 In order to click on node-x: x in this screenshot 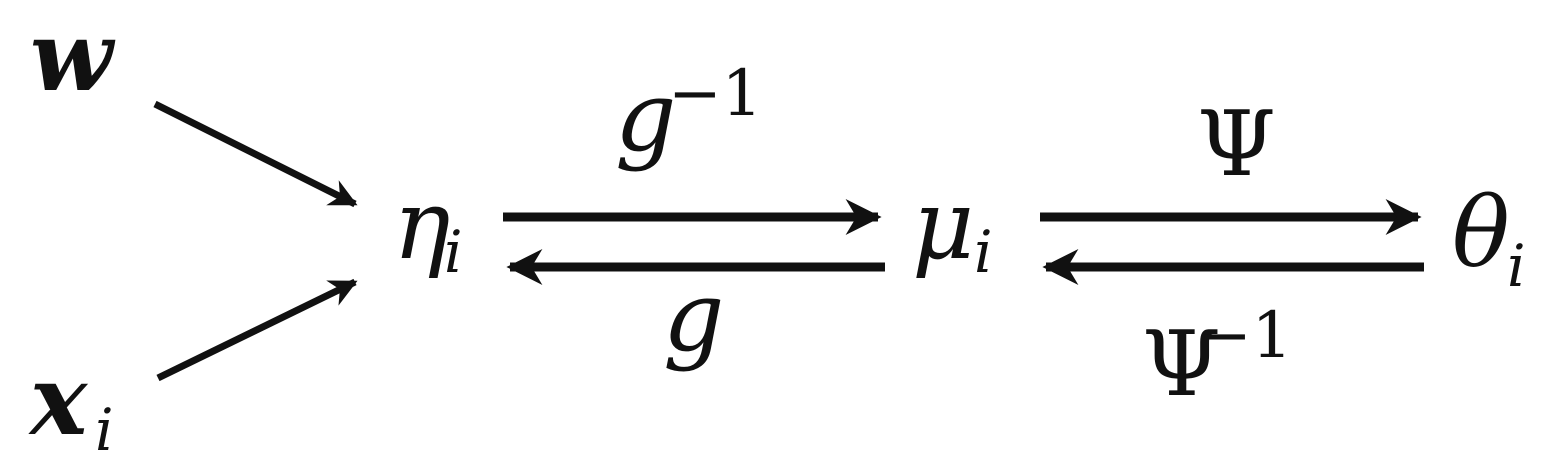, I will do `click(58, 400)`.